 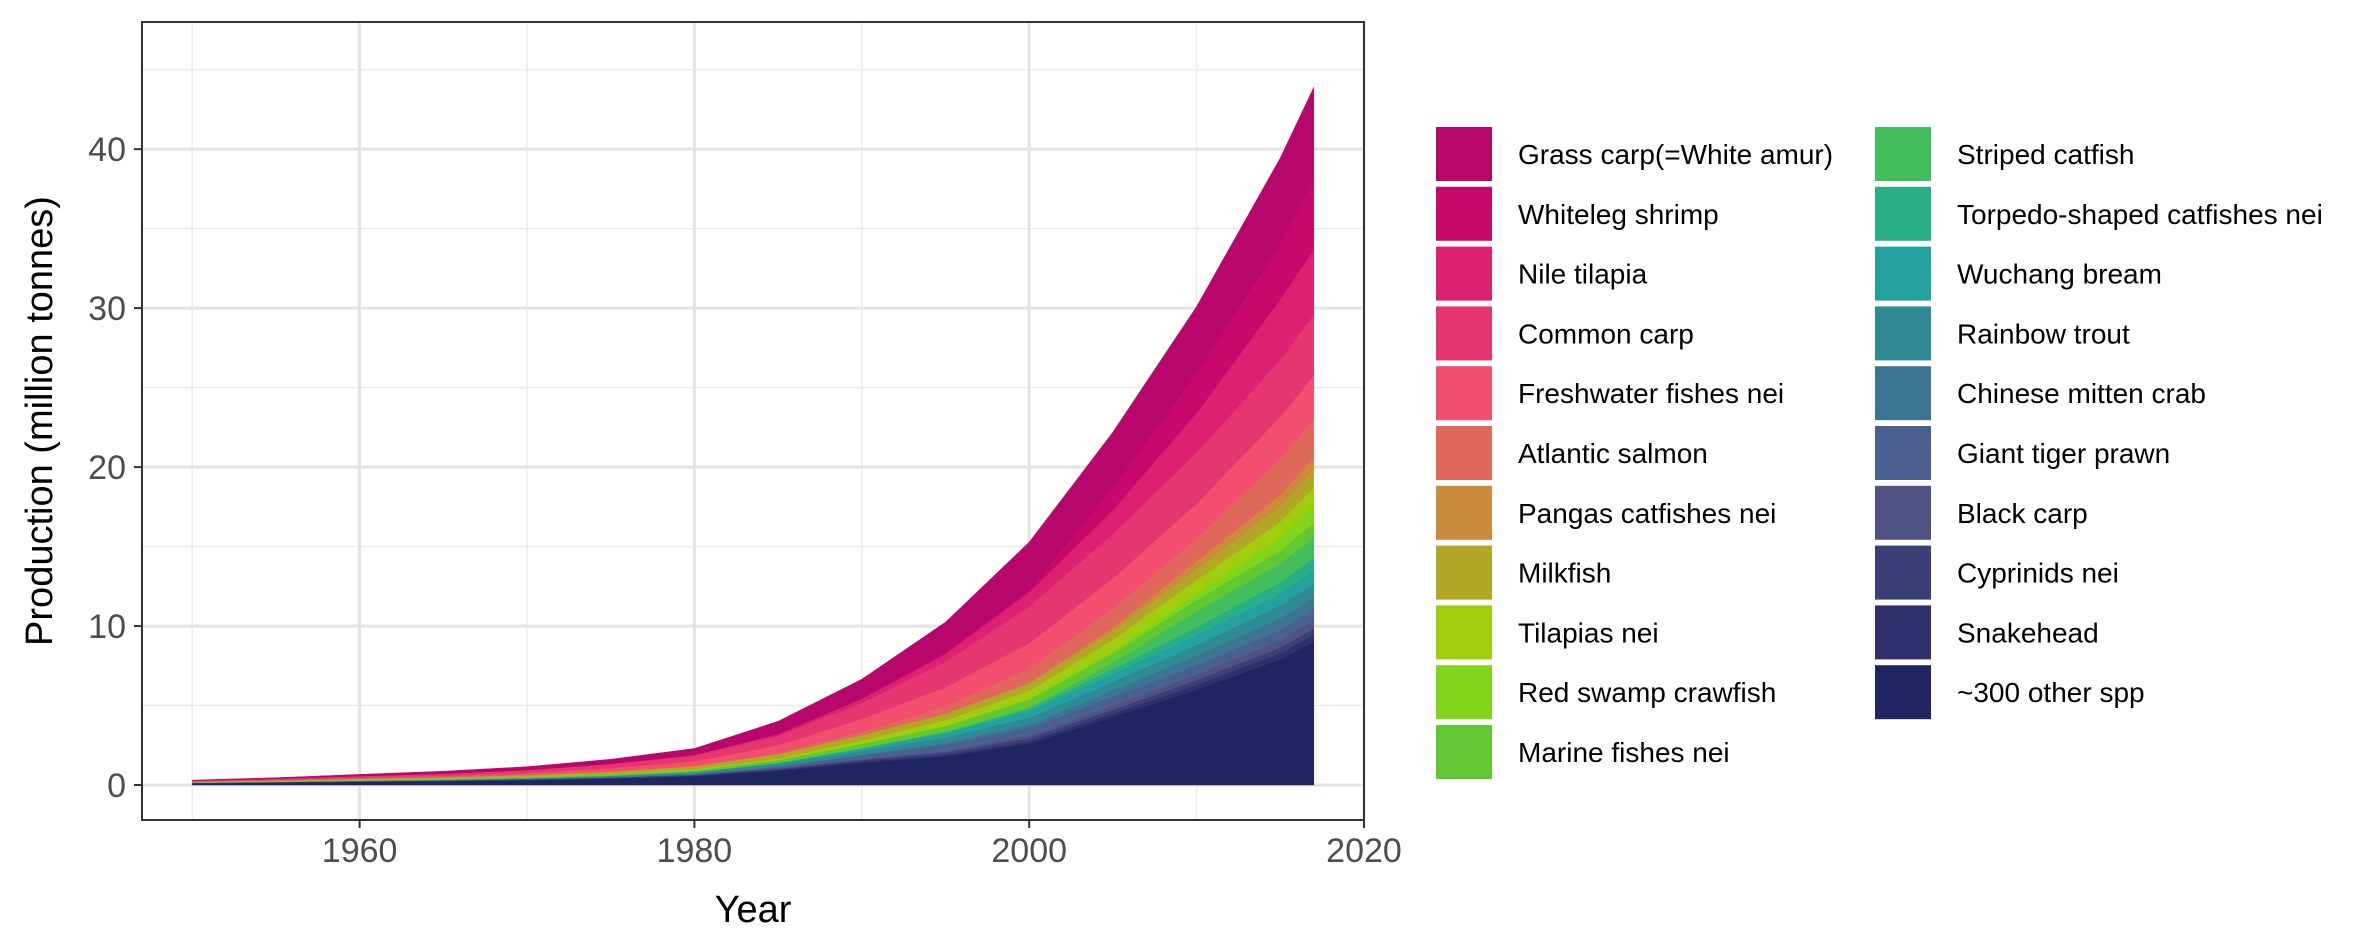 I want to click on legend-key-chinese-mitten-crab, so click(x=1903, y=393).